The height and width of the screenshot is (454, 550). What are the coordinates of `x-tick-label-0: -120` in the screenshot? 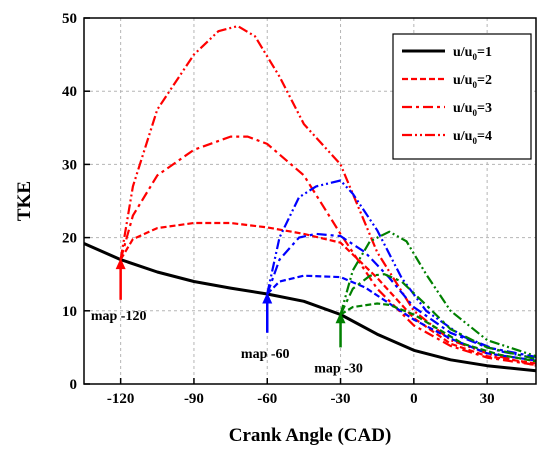 It's located at (121, 399).